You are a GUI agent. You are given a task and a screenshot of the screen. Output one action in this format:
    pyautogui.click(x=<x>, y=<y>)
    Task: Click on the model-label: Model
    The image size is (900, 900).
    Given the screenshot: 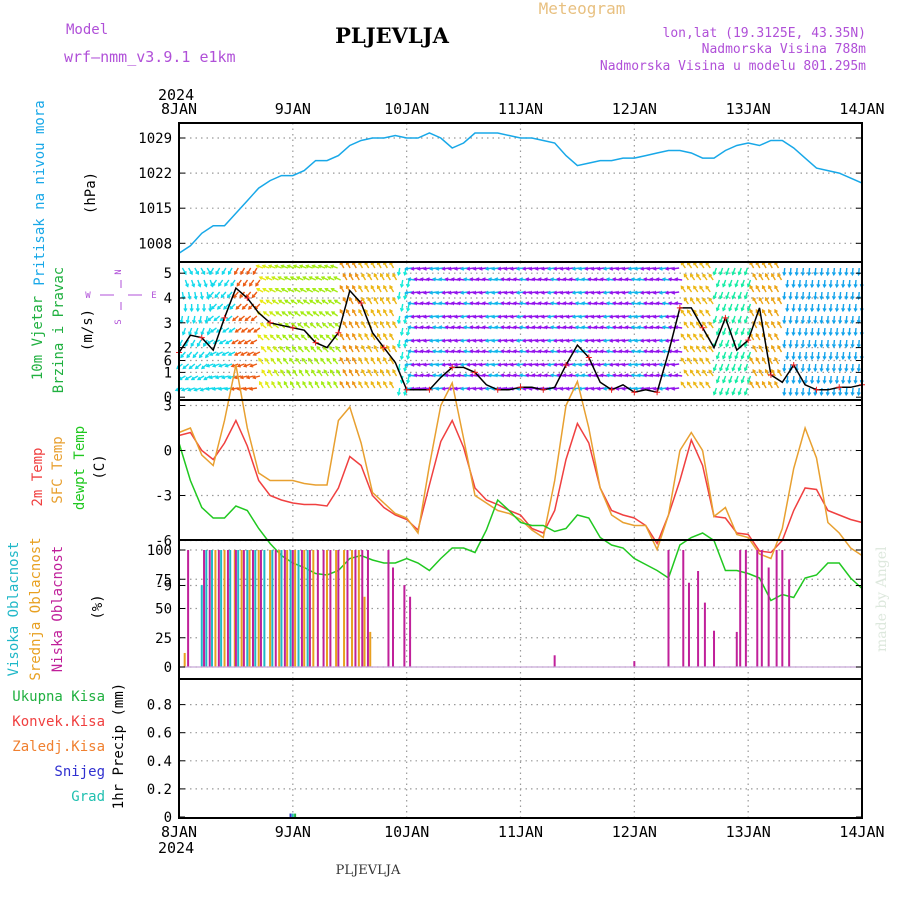 What is the action you would take?
    pyautogui.click(x=87, y=30)
    